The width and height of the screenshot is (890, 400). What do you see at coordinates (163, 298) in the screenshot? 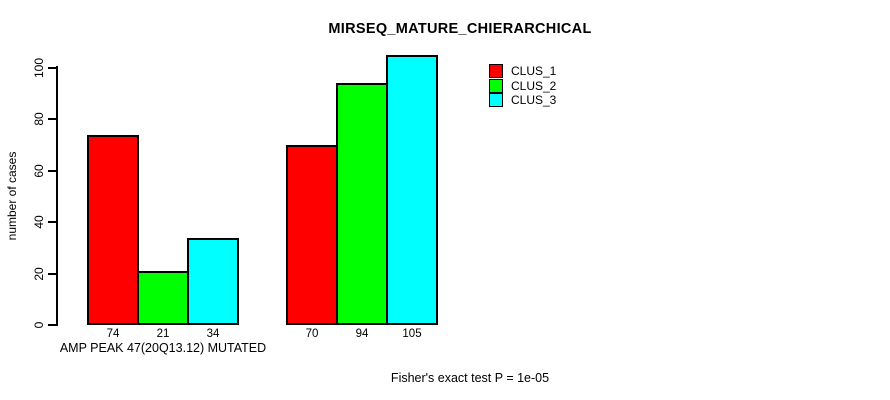
I see `bar-clus_2-group1` at bounding box center [163, 298].